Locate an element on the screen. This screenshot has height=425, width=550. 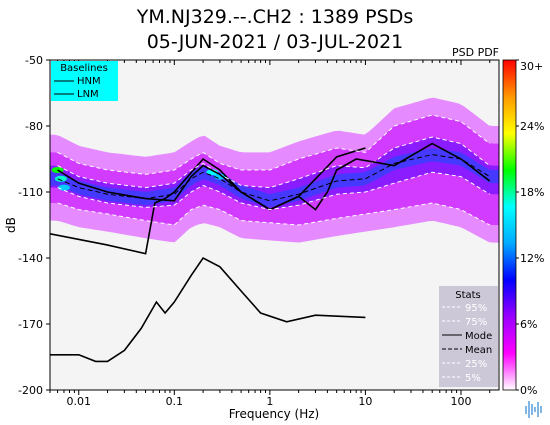
chart-title-line-2: 05-JUN-2021 / 03-JUL-2021 is located at coordinates (275, 42).